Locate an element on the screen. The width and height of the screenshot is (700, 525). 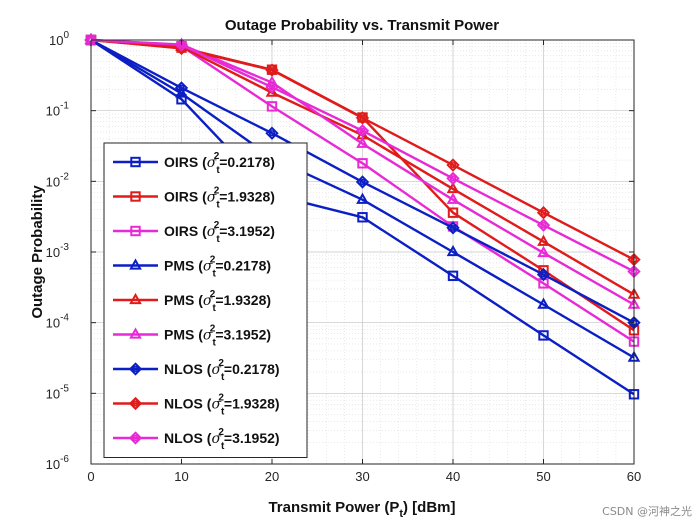
y-tick-exponent: -1 is located at coordinates (64, 106).